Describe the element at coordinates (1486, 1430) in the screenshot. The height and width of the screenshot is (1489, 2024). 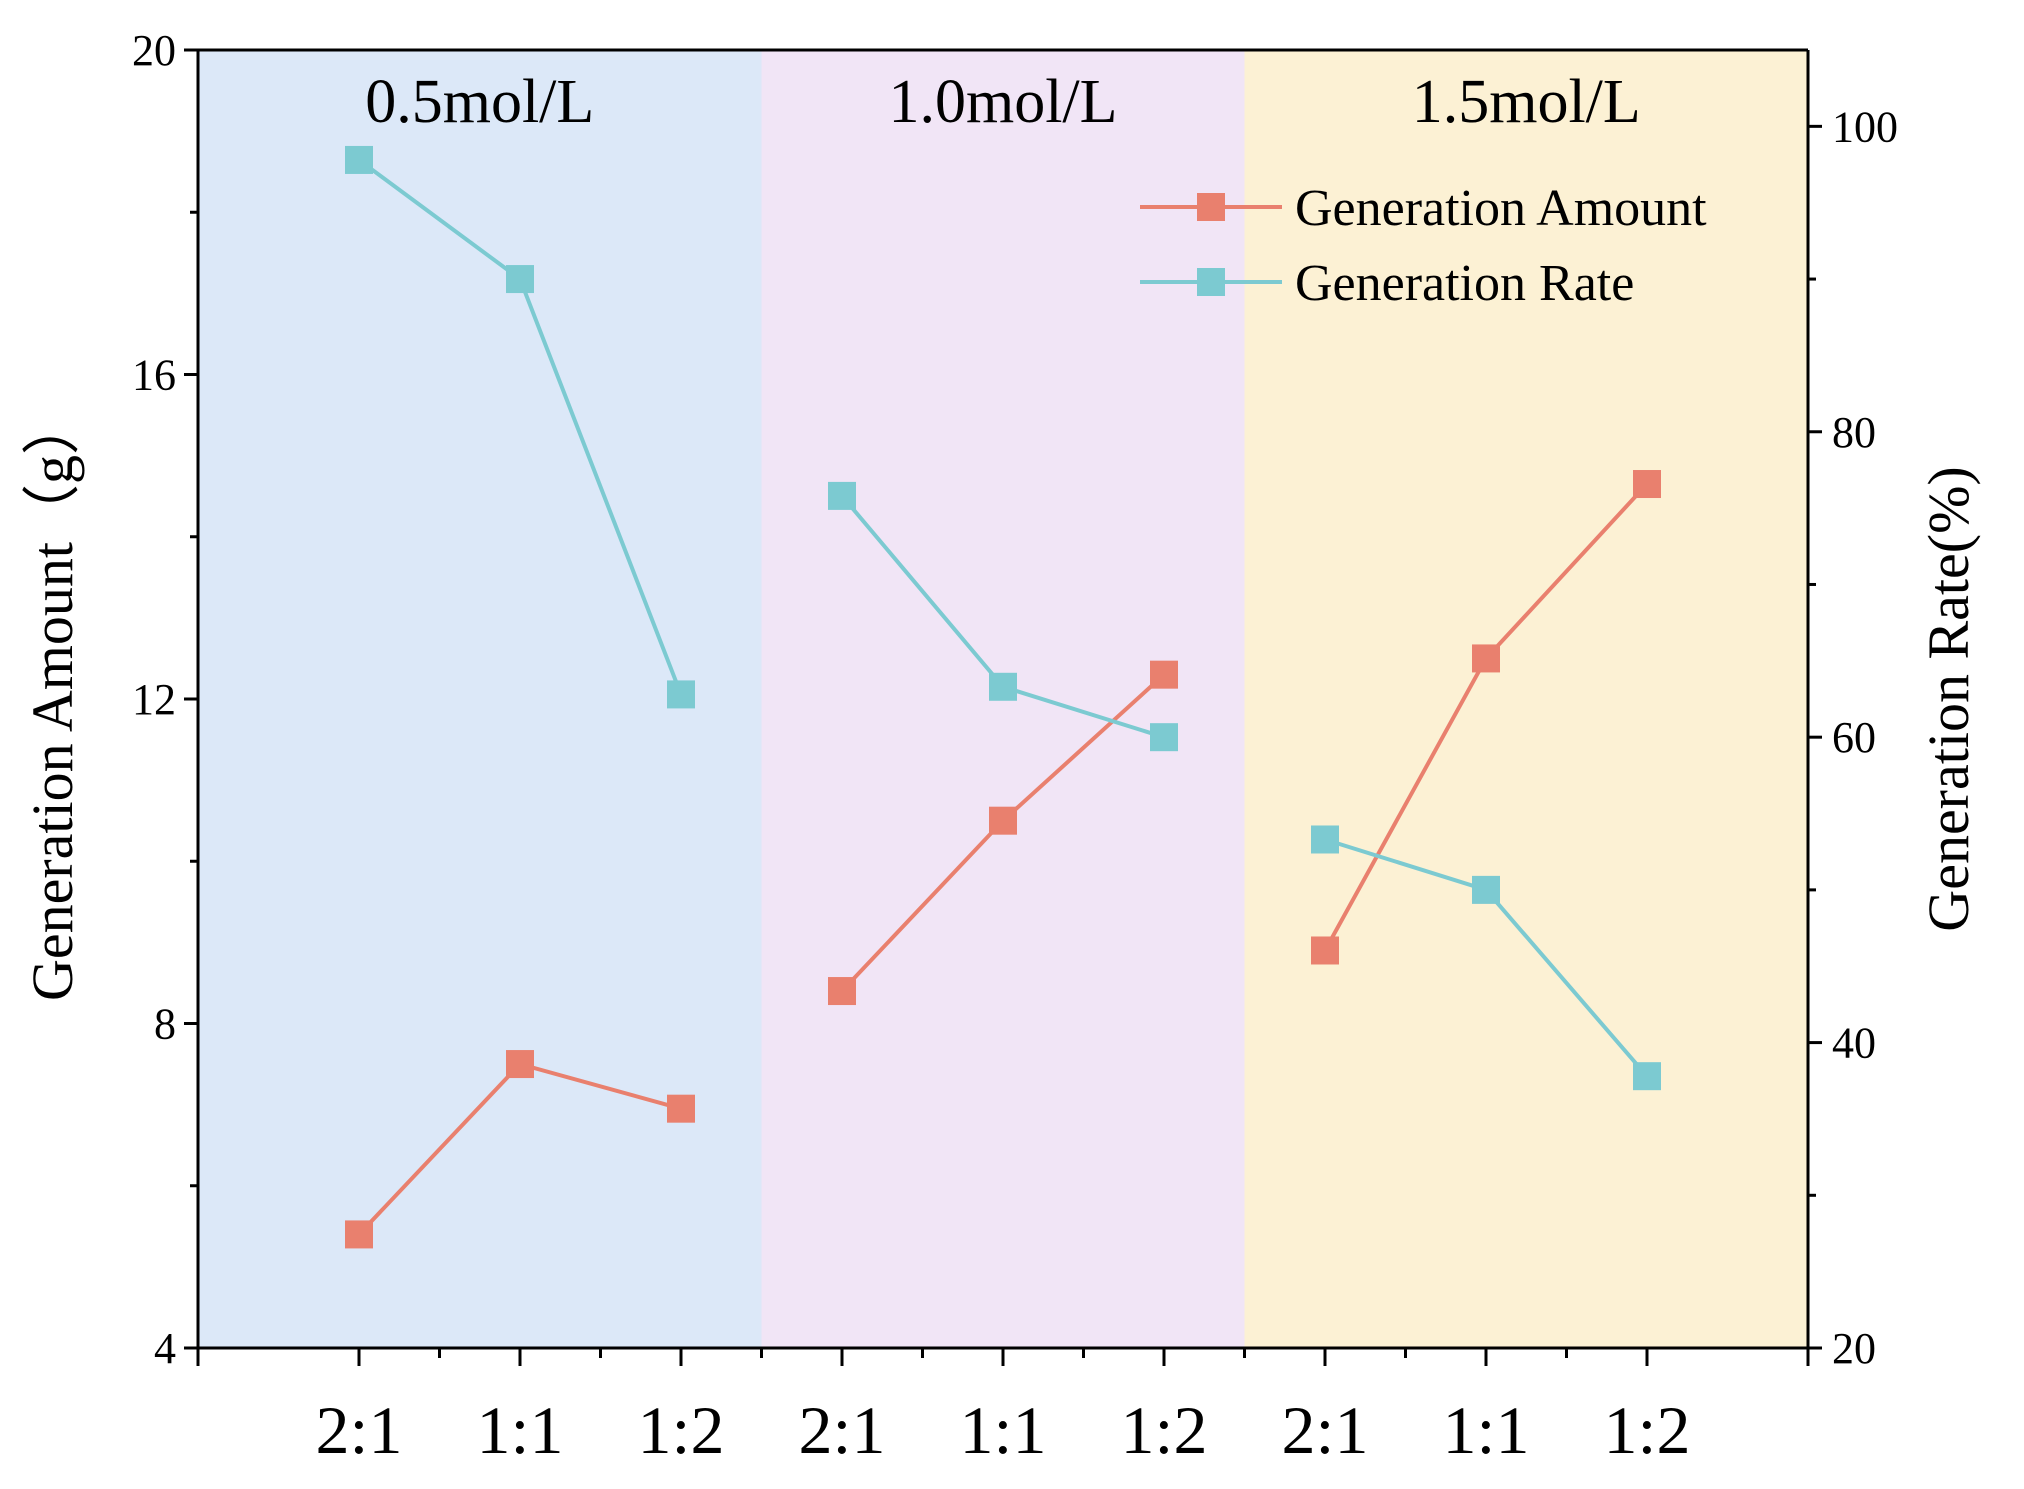
I see `x-tick-label-7: 1:1` at that location.